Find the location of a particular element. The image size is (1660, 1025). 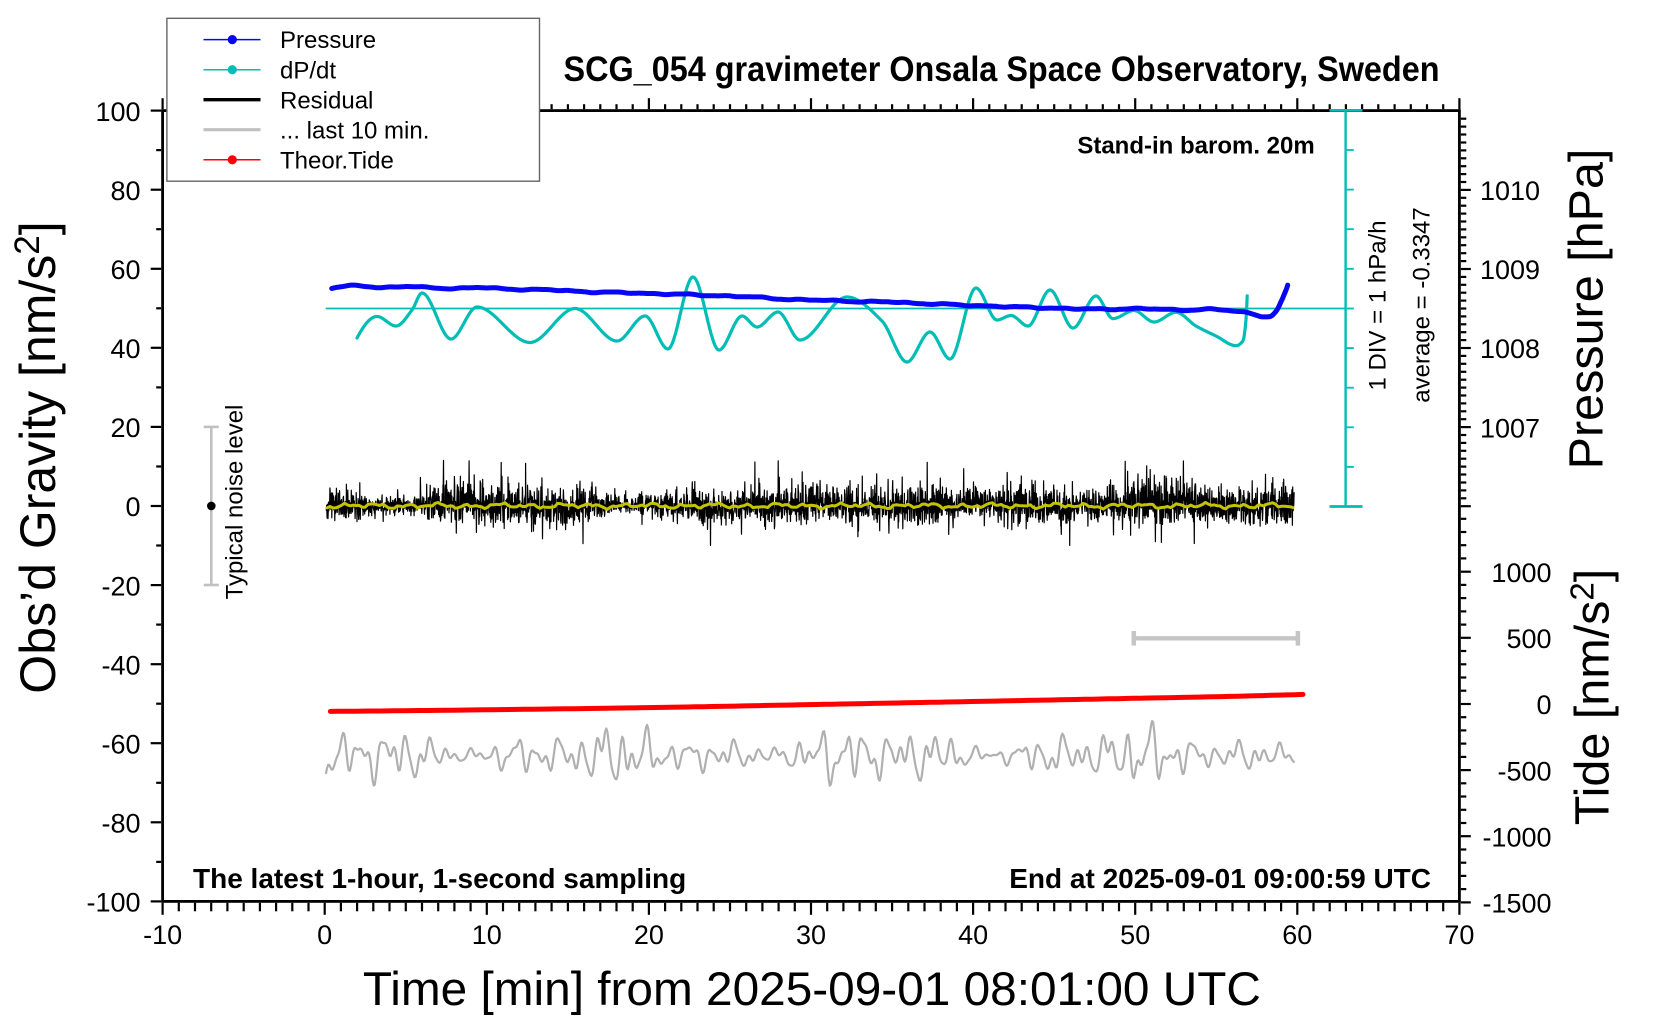

svg-text: Residual is located at coordinates (326, 100).